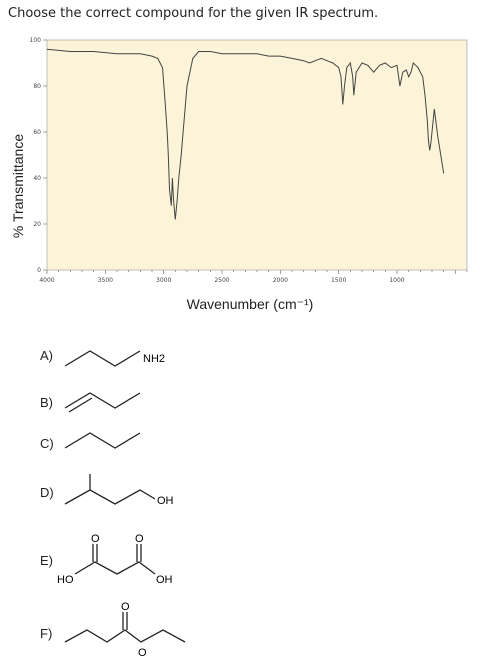 Image resolution: width=499 pixels, height=669 pixels. I want to click on option-f-oxygen-carbonyl: O, so click(125, 607).